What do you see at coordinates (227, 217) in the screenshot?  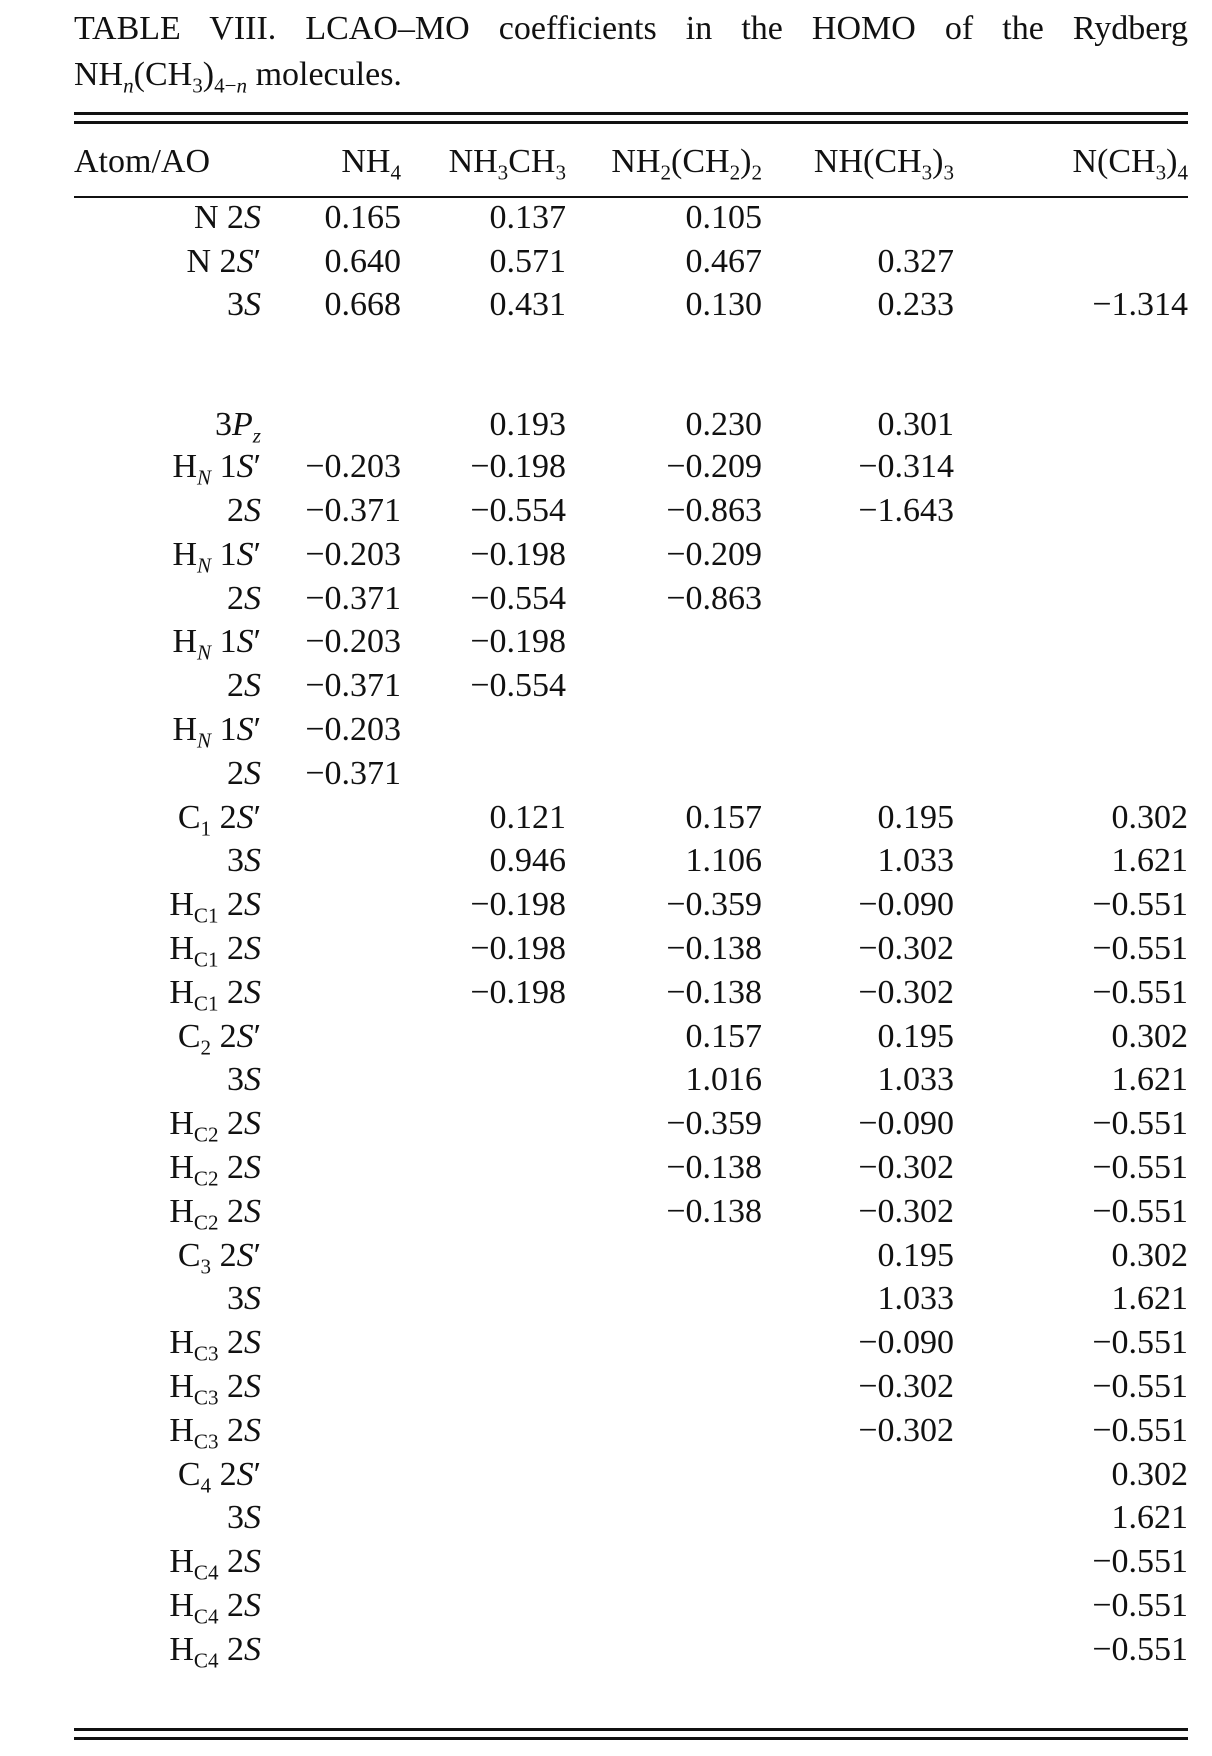 I see `atom-ao-cell: N 2S` at bounding box center [227, 217].